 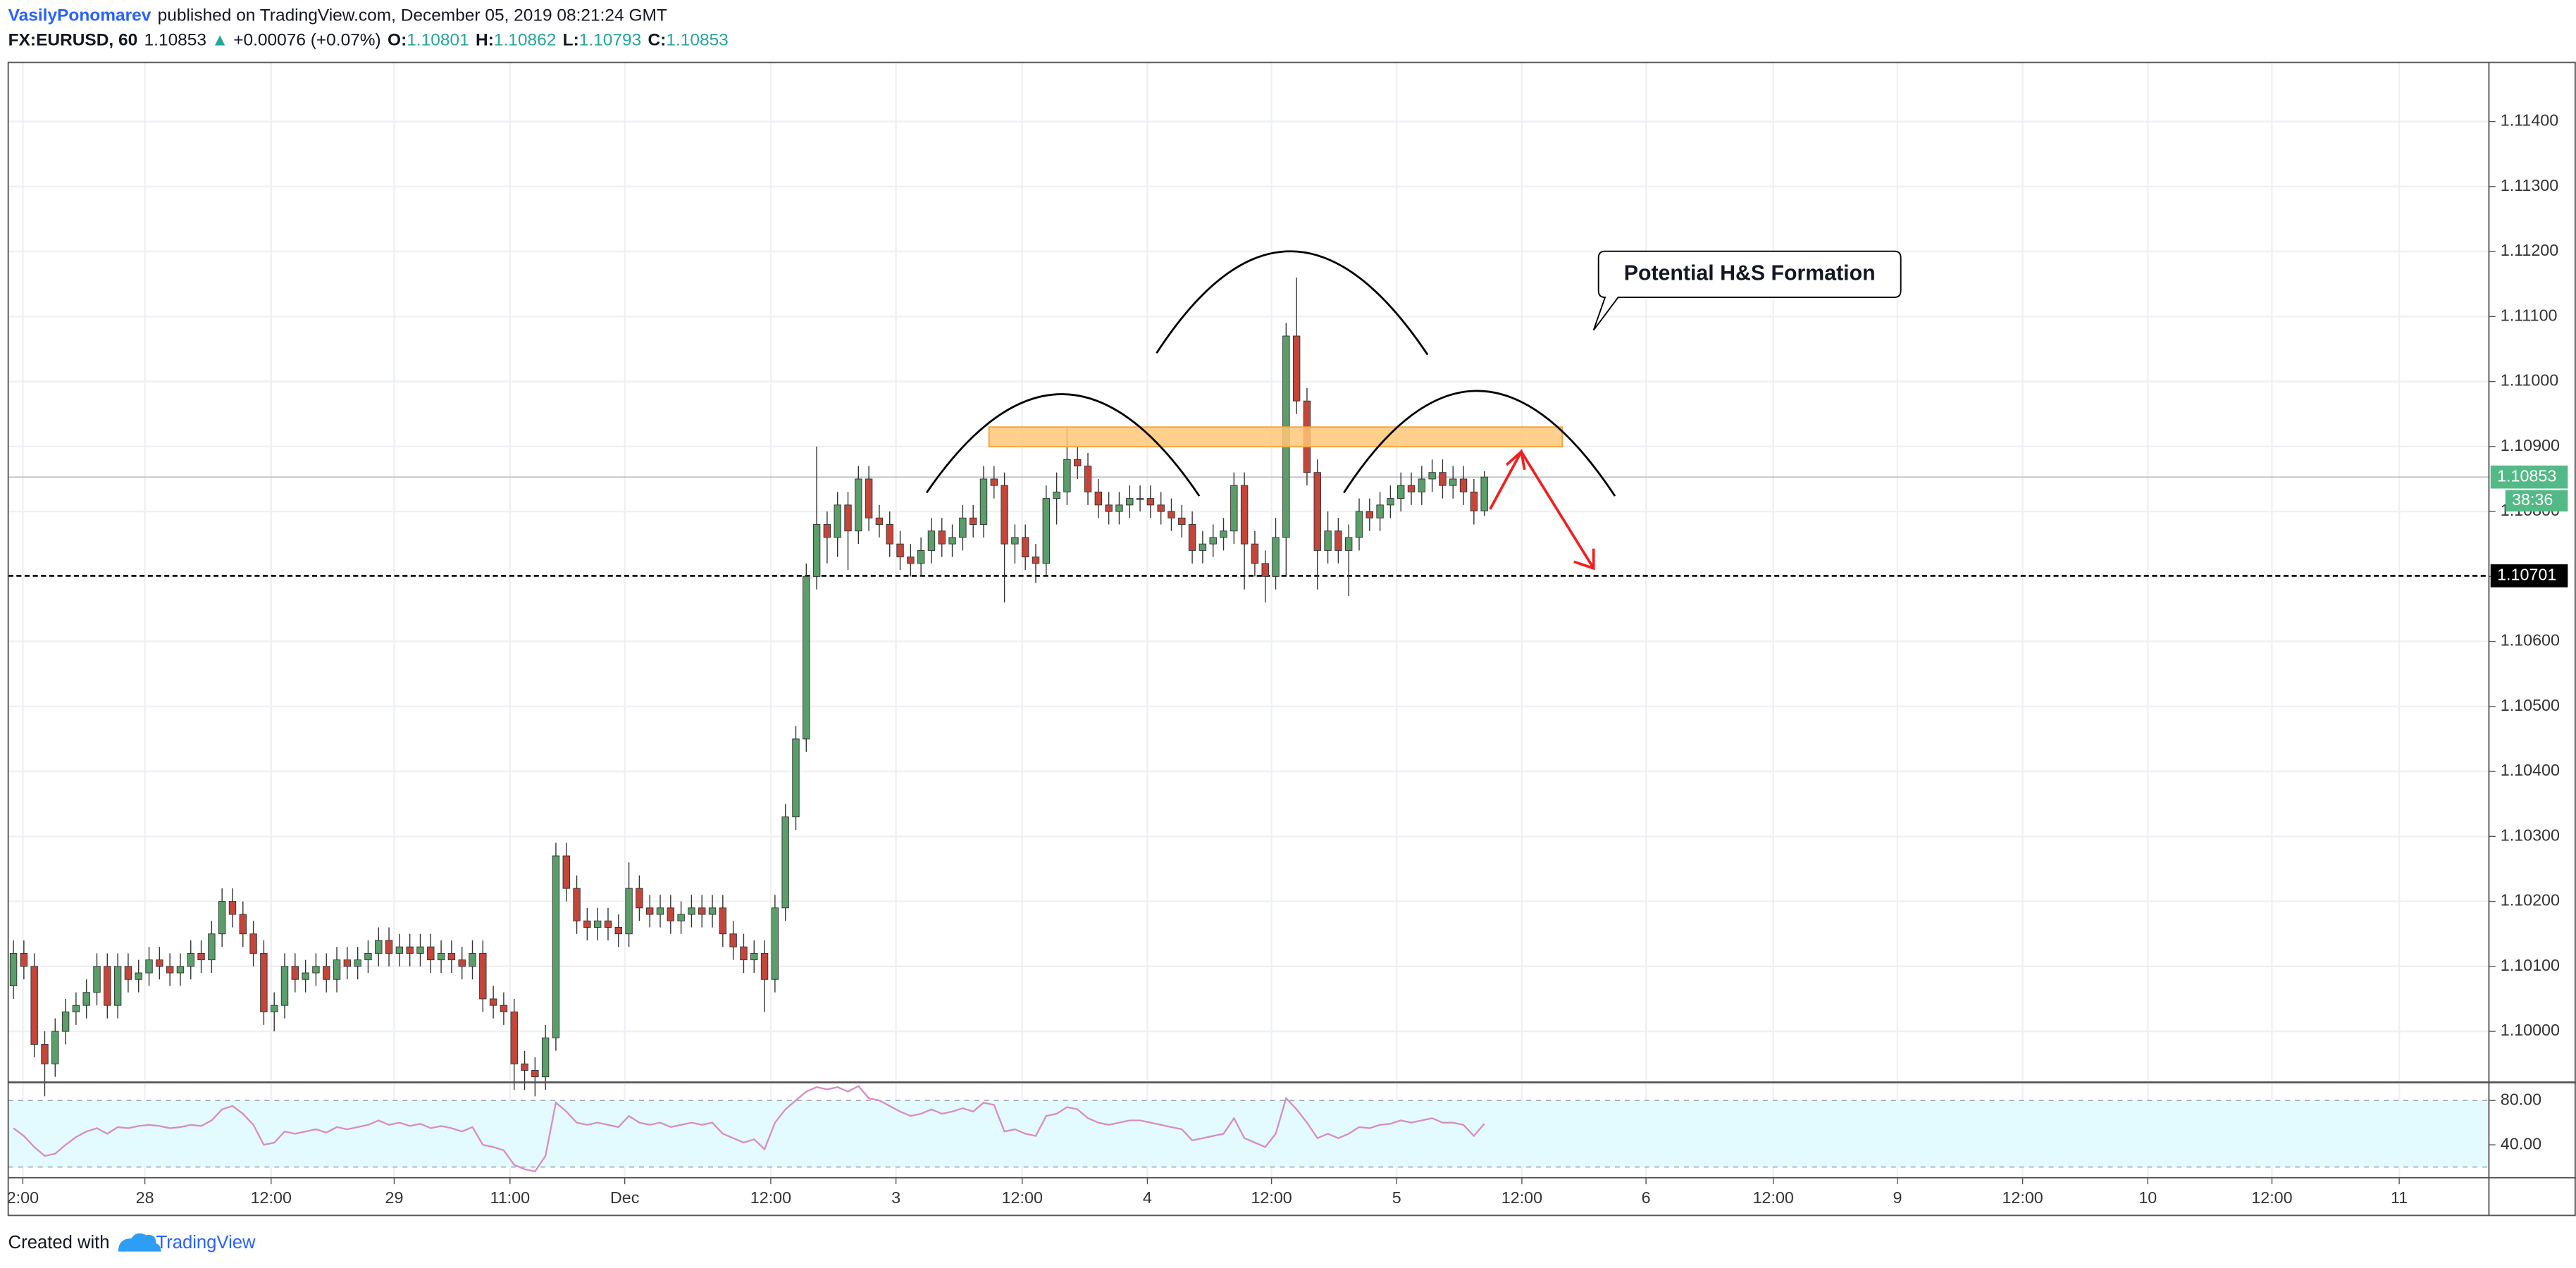 I want to click on drawings: Potential H&S Formation, so click(x=1413, y=410).